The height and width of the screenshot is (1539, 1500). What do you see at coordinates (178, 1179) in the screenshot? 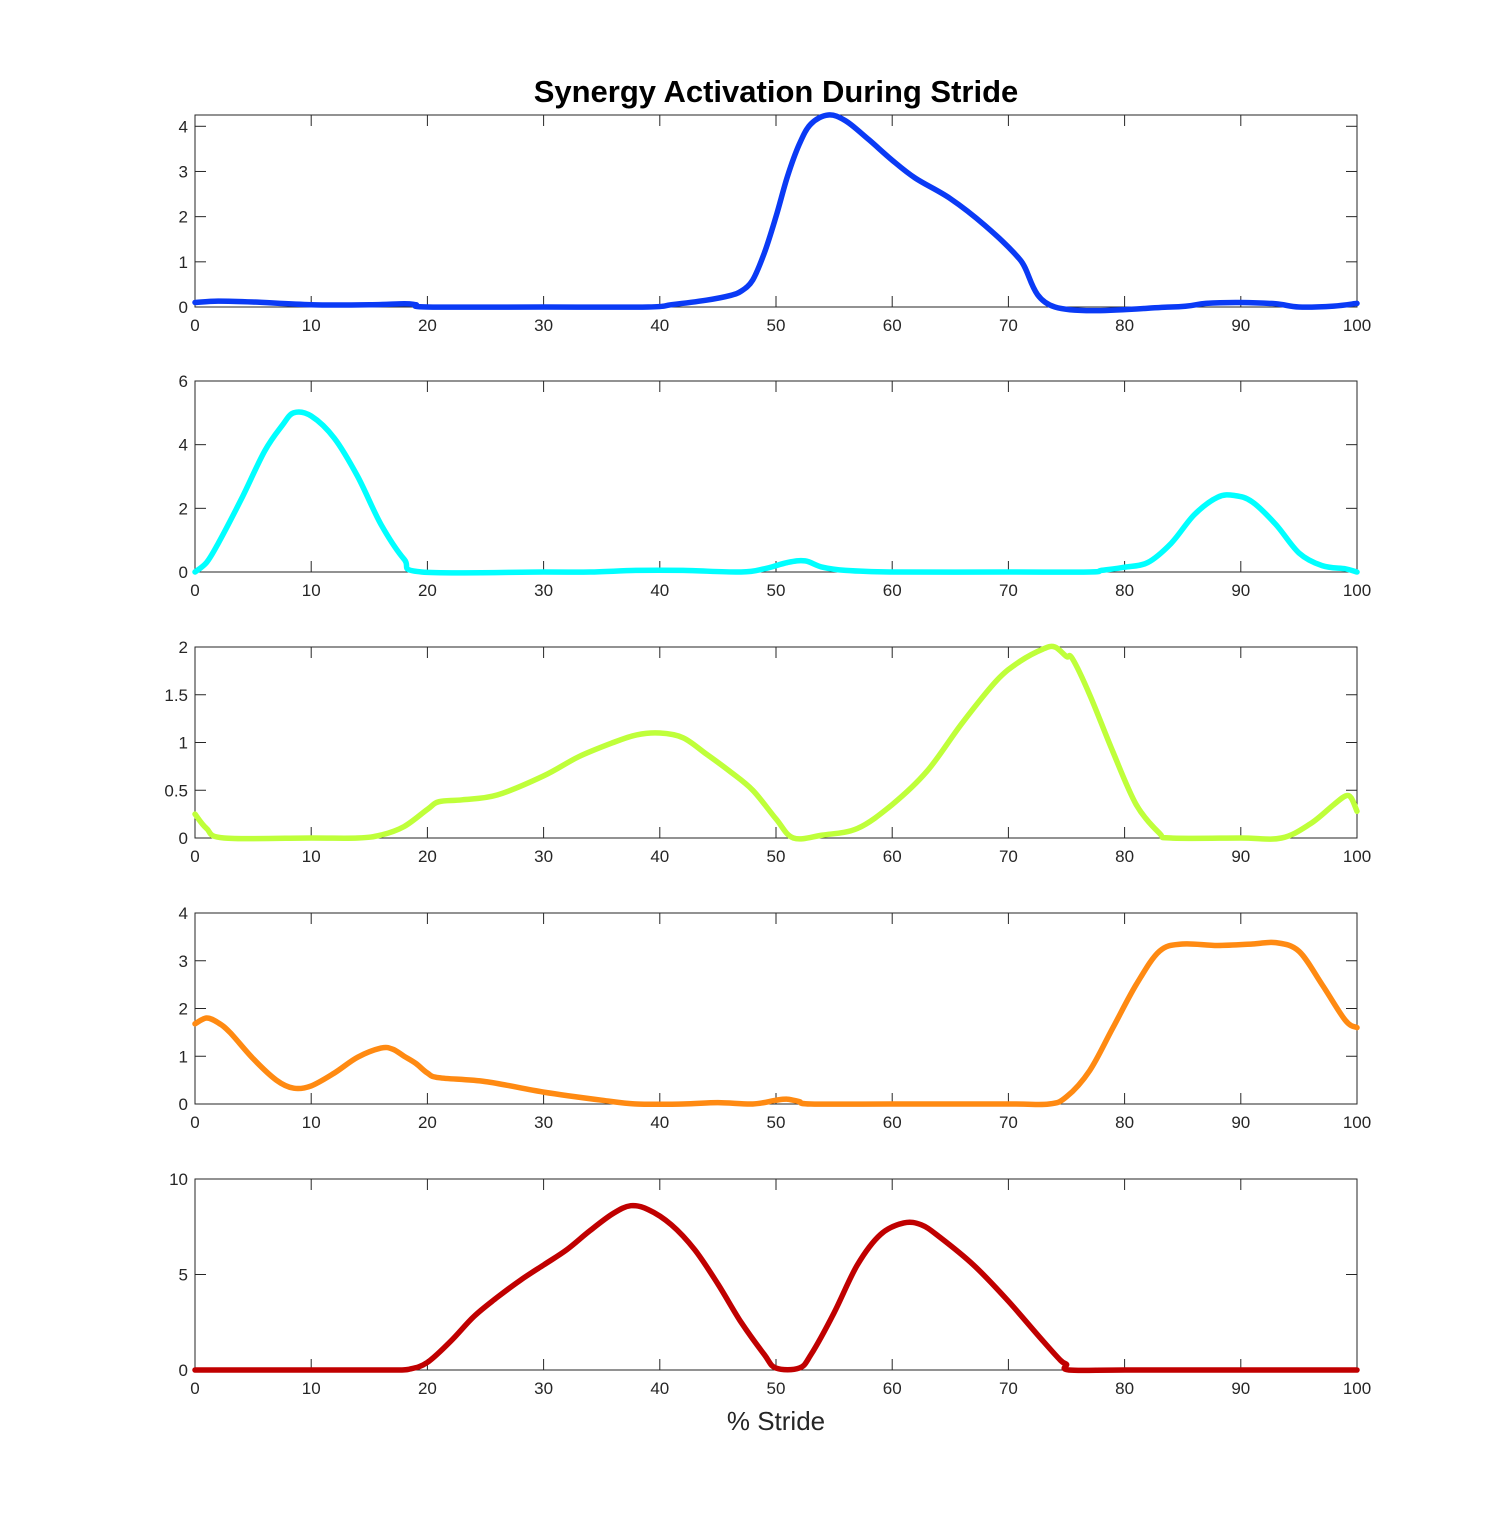
I see `y-tick-label: 10` at bounding box center [178, 1179].